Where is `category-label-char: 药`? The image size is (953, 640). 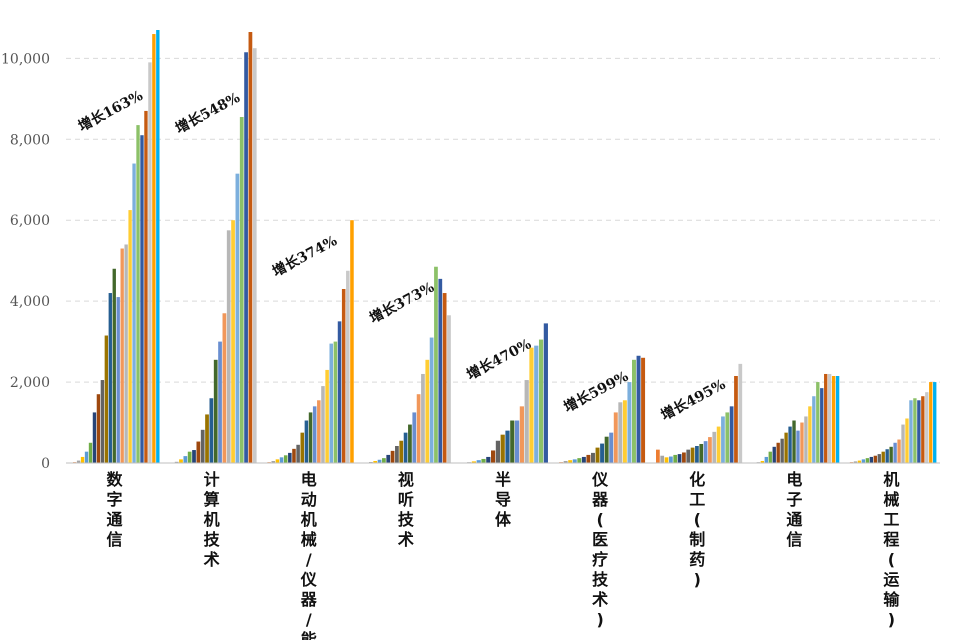 category-label-char: 药 is located at coordinates (697, 559).